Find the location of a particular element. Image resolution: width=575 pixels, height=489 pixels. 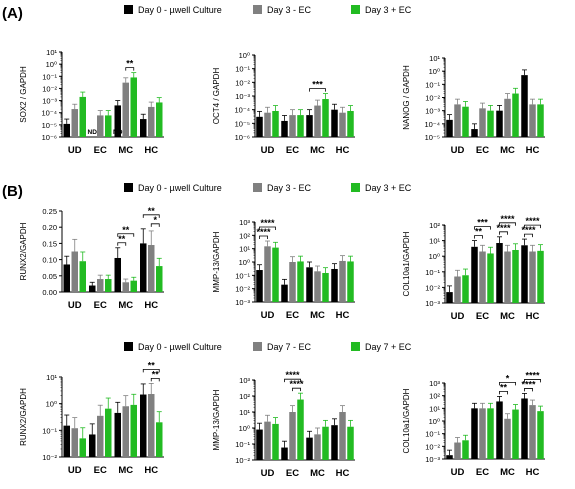

y-axis-label: MMP-13/GAPDH is located at coordinates (216, 419).